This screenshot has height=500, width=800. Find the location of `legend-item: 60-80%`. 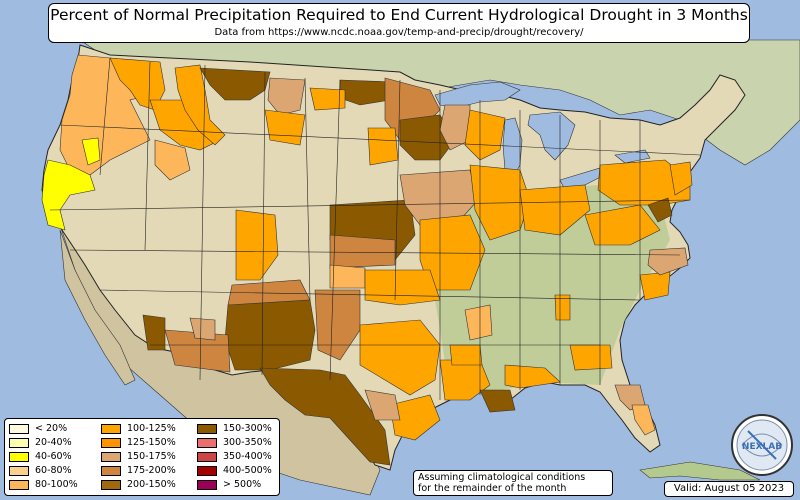

legend-item: 60-80% is located at coordinates (40, 470).